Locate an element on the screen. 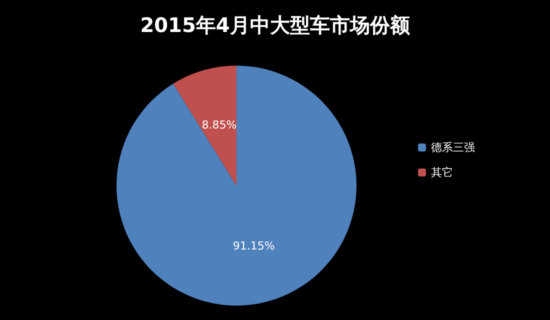  data-label: 91.15% is located at coordinates (253, 246).